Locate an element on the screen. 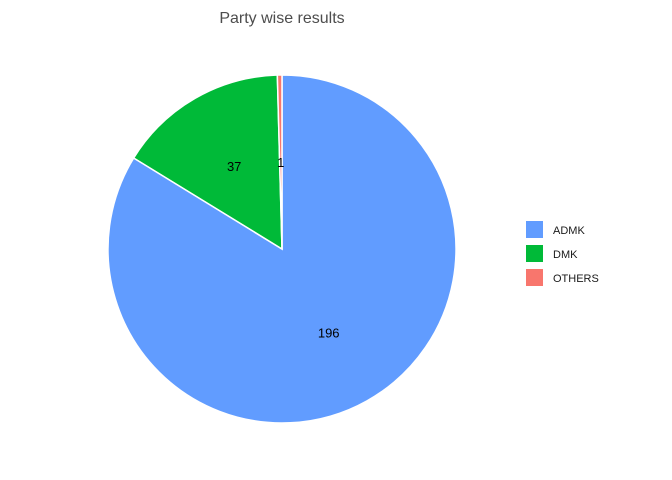 The height and width of the screenshot is (480, 672). legend-key-others is located at coordinates (534, 277).